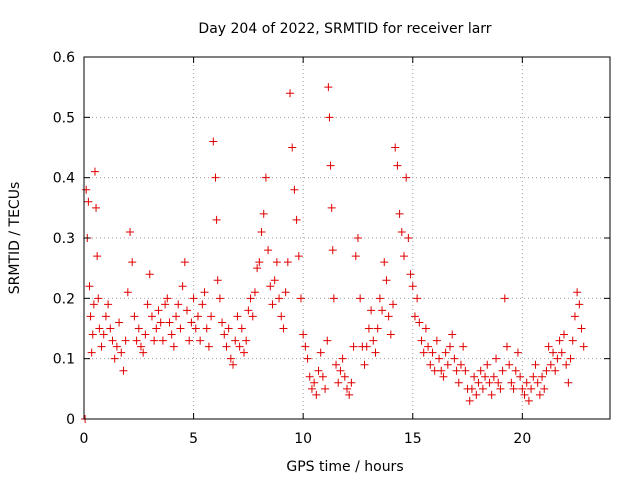 The image size is (640, 480). Describe the element at coordinates (193, 439) in the screenshot. I see `x-tick-label: 5` at that location.